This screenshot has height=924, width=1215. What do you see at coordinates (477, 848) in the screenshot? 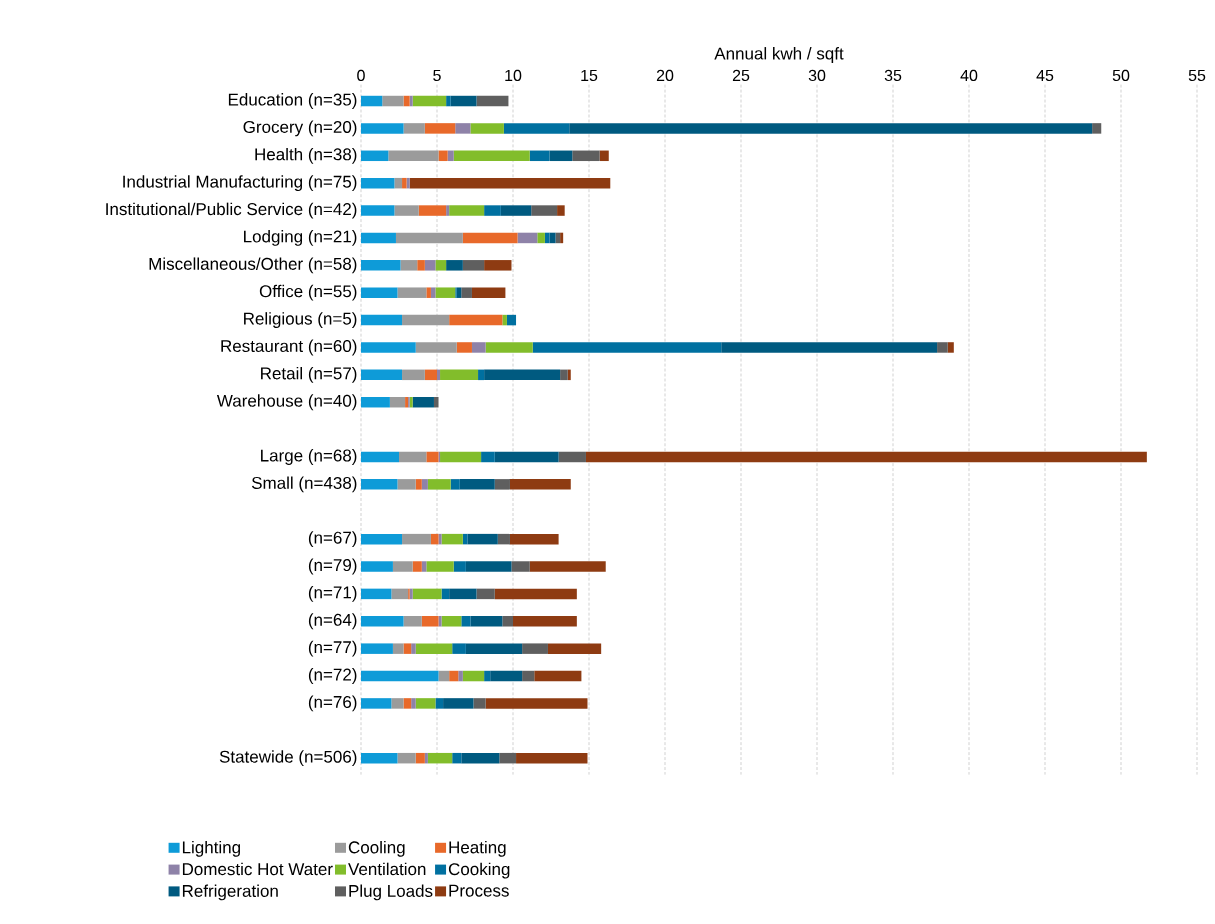
I see `legend-label: Heating` at bounding box center [477, 848].